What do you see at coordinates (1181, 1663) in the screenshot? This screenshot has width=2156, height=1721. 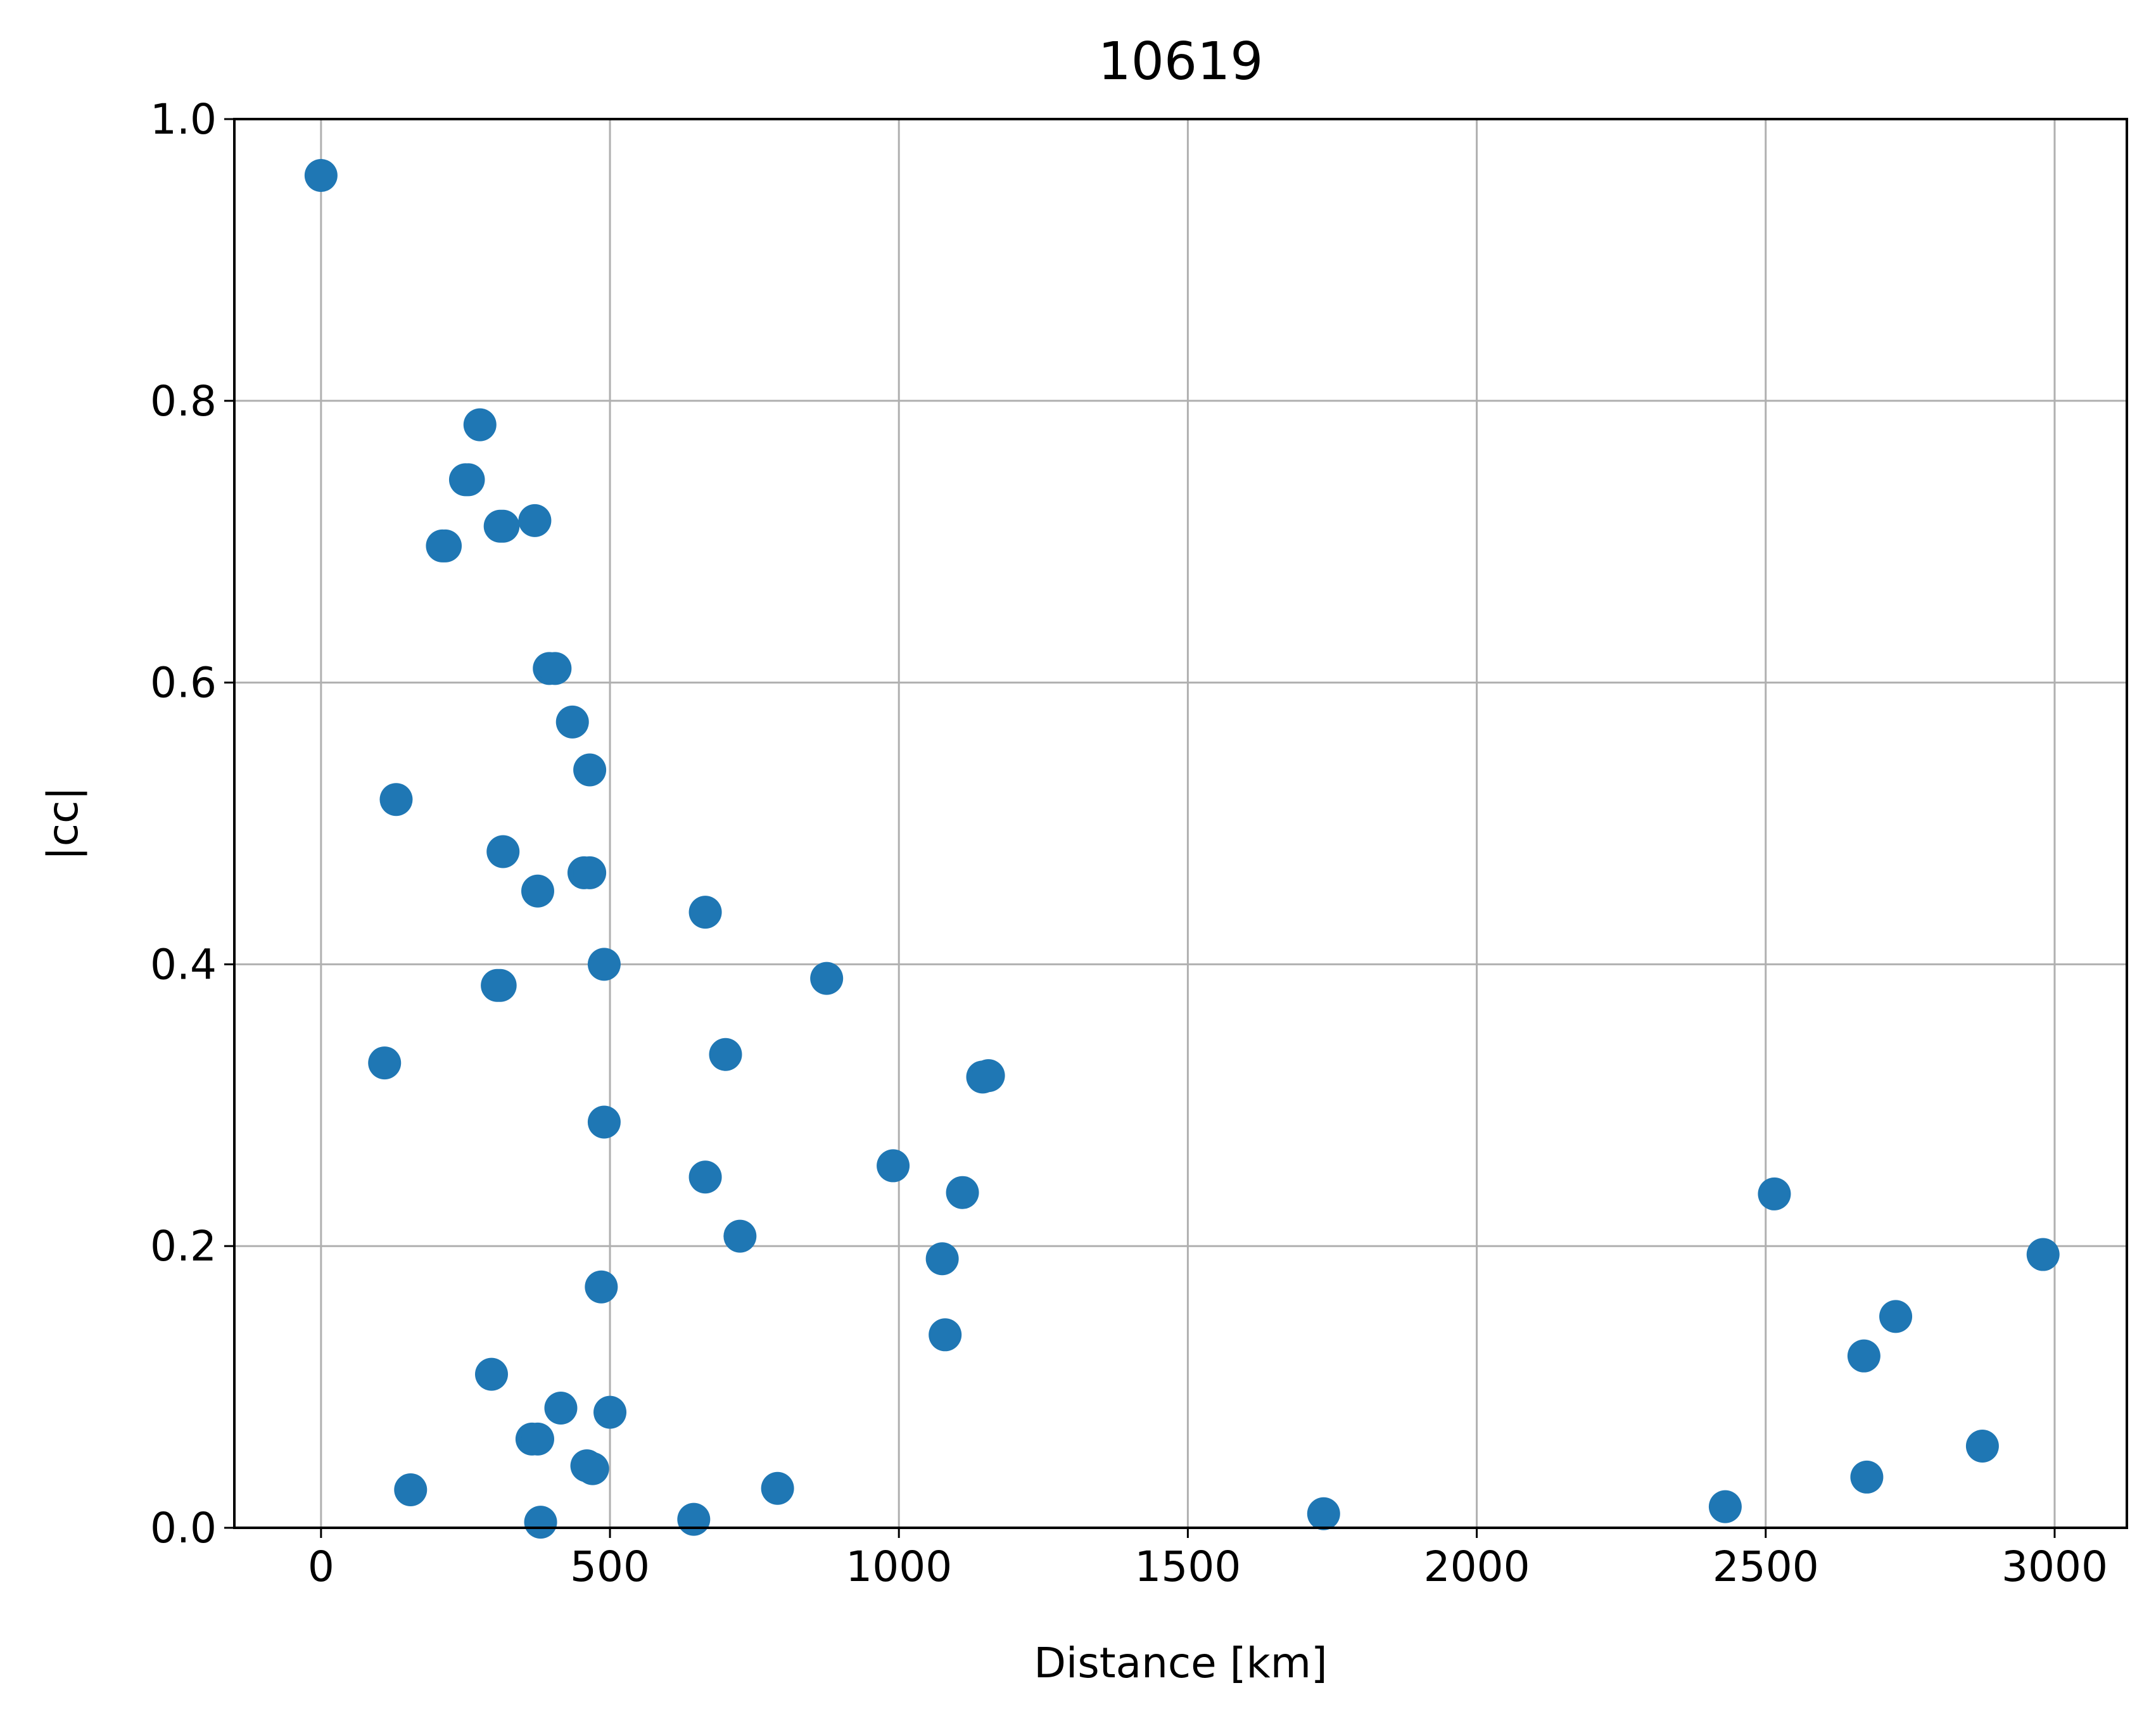 I see `x-axis-label: Distance [km]` at bounding box center [1181, 1663].